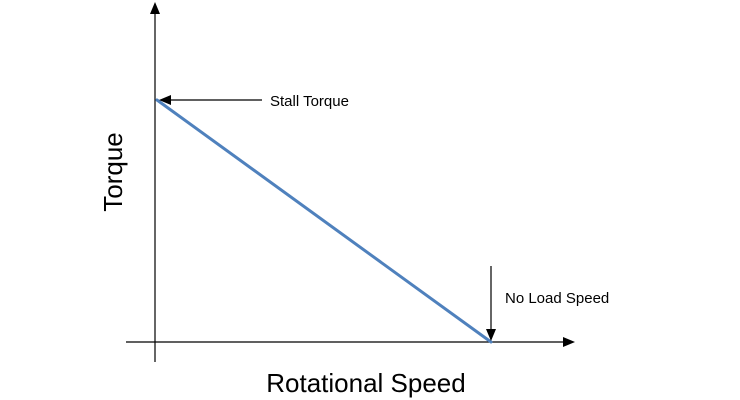 The image size is (740, 400). I want to click on stall-torque-label: Stall Torque, so click(309, 101).